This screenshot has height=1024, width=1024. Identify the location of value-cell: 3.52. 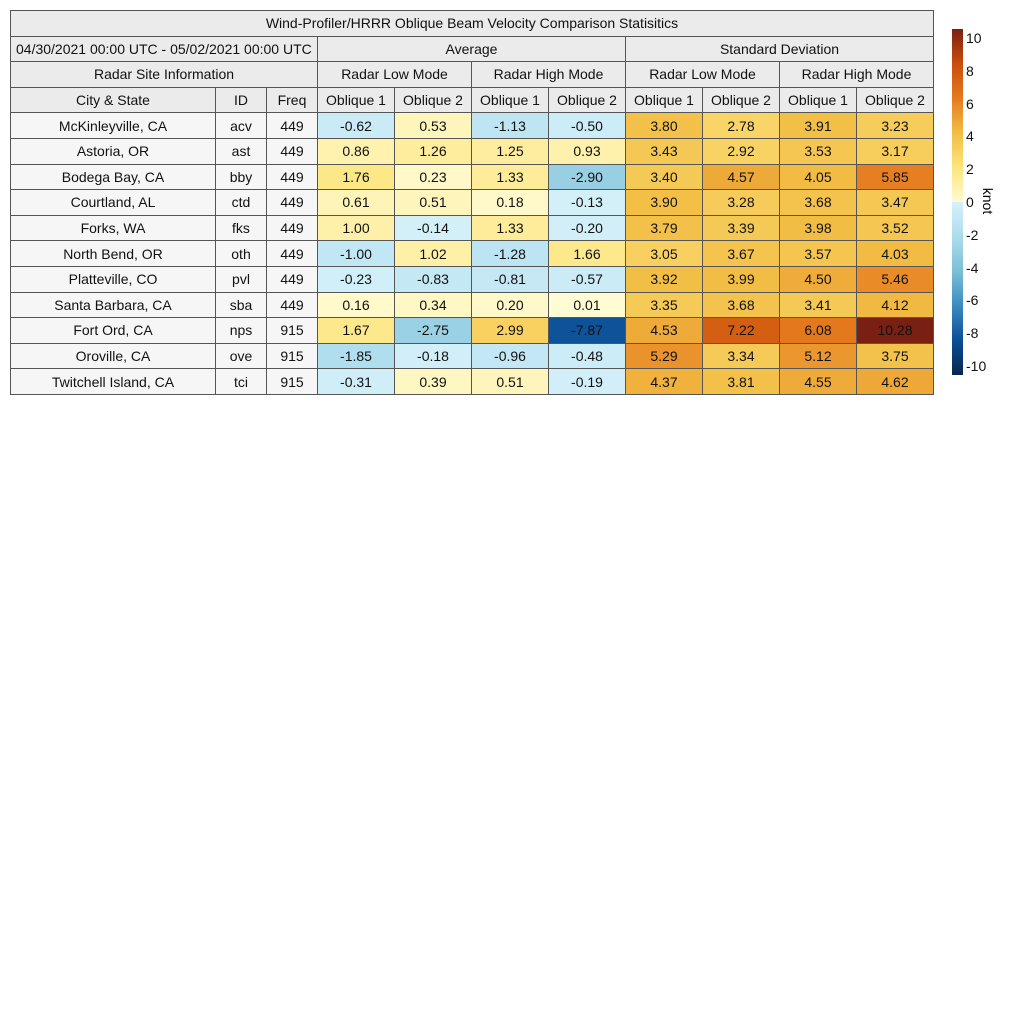
(895, 228).